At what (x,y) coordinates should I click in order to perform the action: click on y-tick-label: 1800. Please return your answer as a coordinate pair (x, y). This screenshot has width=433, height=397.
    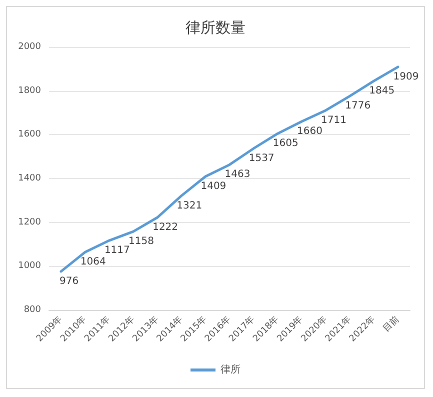
    Looking at the image, I should click on (30, 91).